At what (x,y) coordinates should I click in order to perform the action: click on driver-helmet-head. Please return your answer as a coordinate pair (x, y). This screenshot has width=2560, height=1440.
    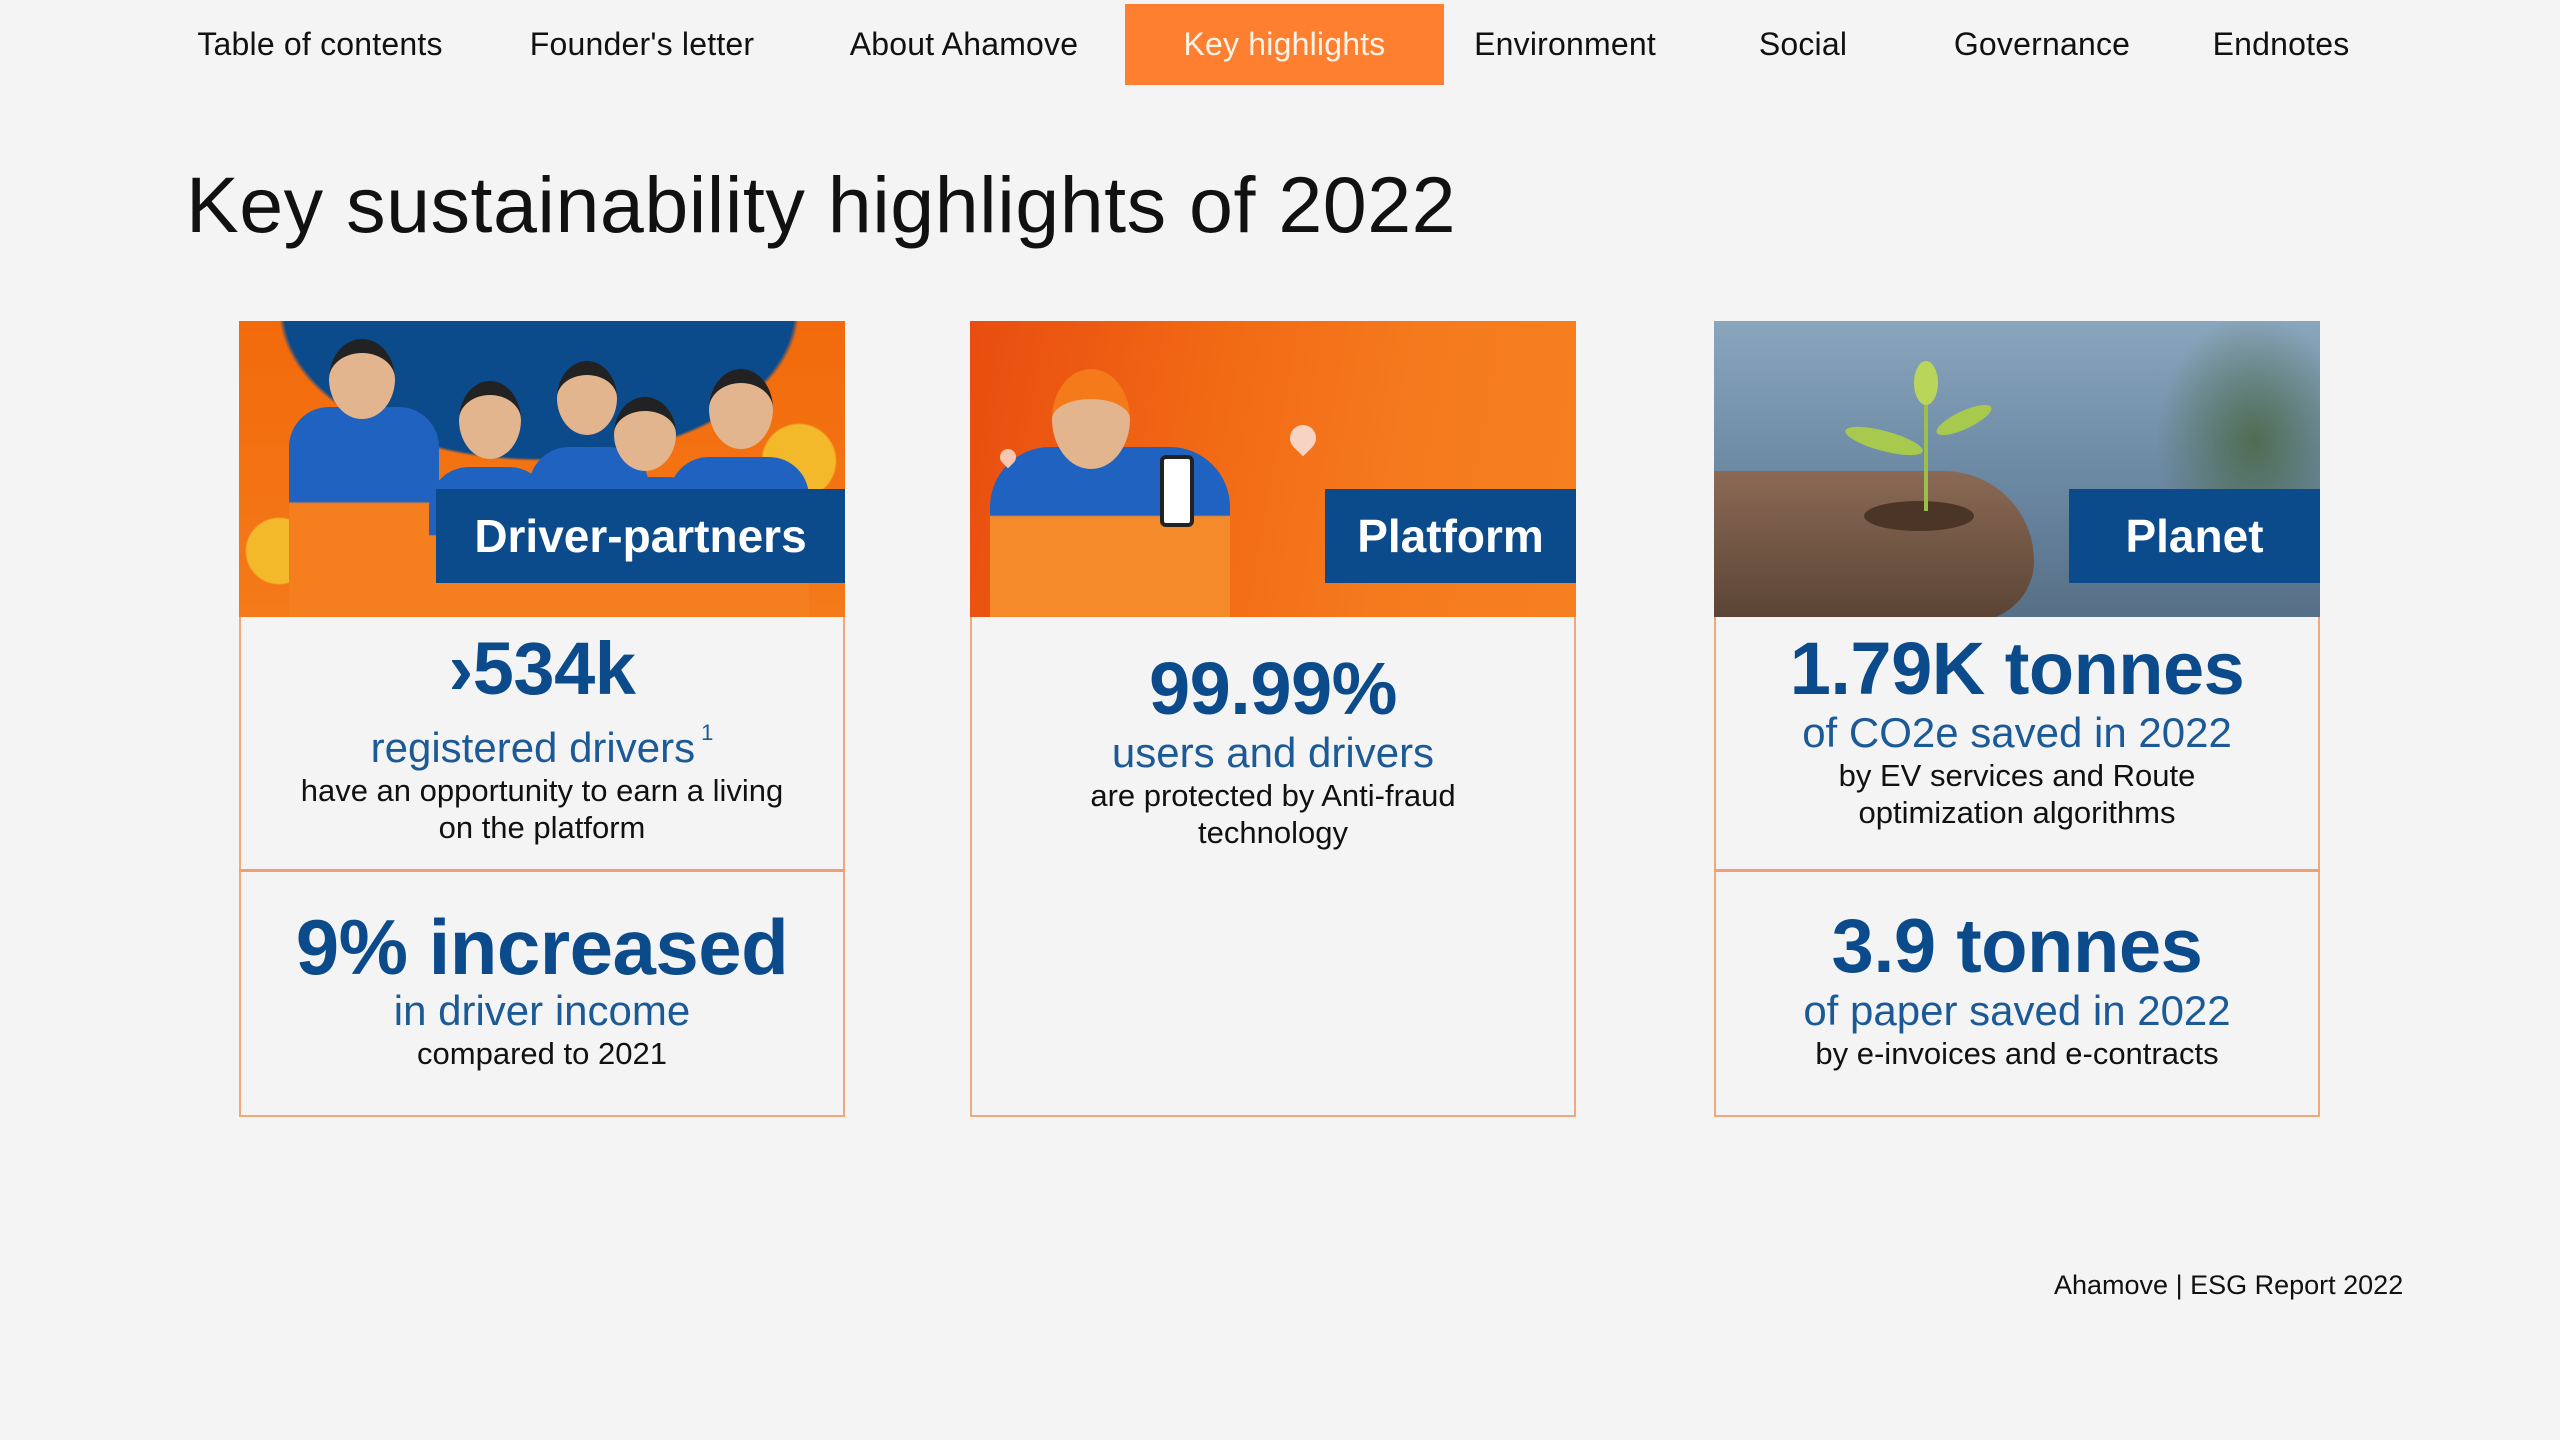
    Looking at the image, I should click on (1091, 419).